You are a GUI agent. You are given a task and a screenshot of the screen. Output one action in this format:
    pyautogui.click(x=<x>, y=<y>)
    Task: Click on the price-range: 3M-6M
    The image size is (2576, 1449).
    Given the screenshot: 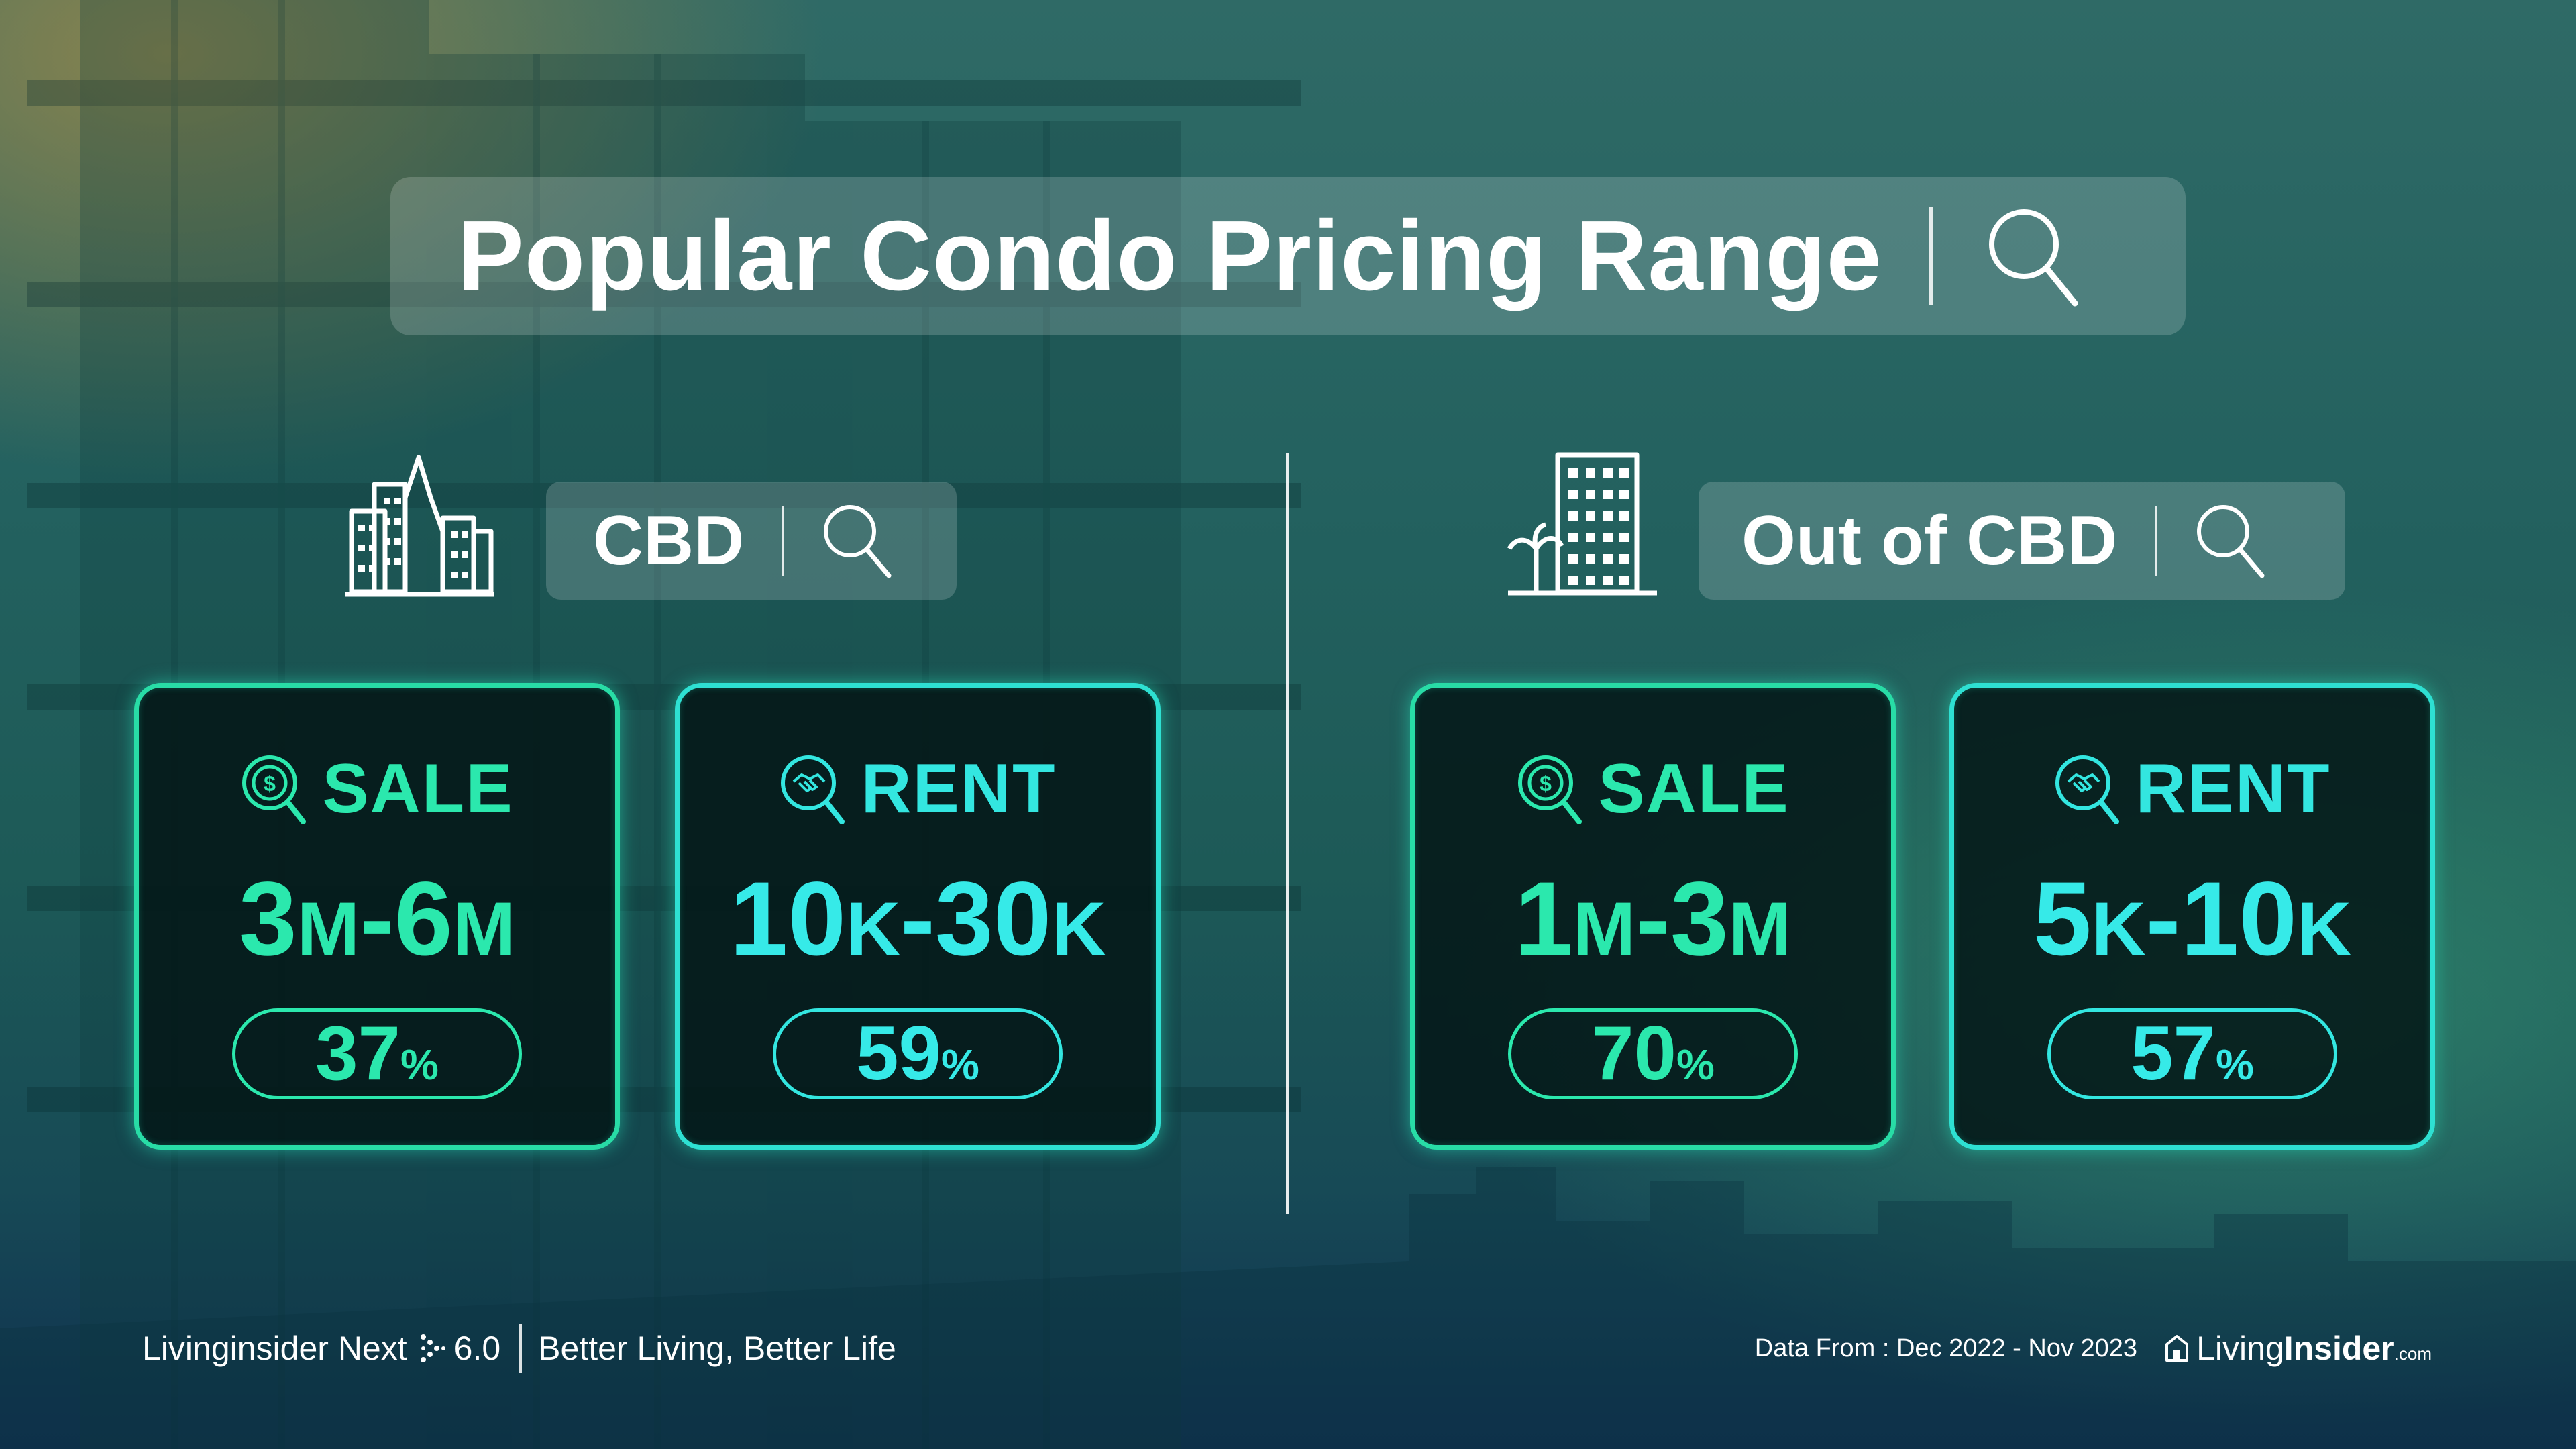 What is the action you would take?
    pyautogui.click(x=377, y=924)
    